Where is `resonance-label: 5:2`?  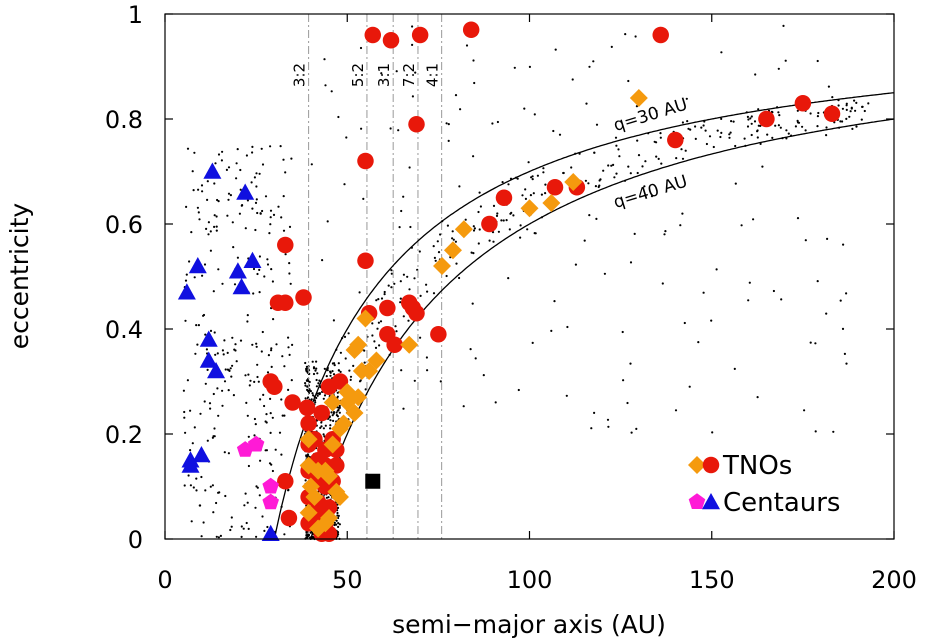
resonance-label: 5:2 is located at coordinates (358, 75).